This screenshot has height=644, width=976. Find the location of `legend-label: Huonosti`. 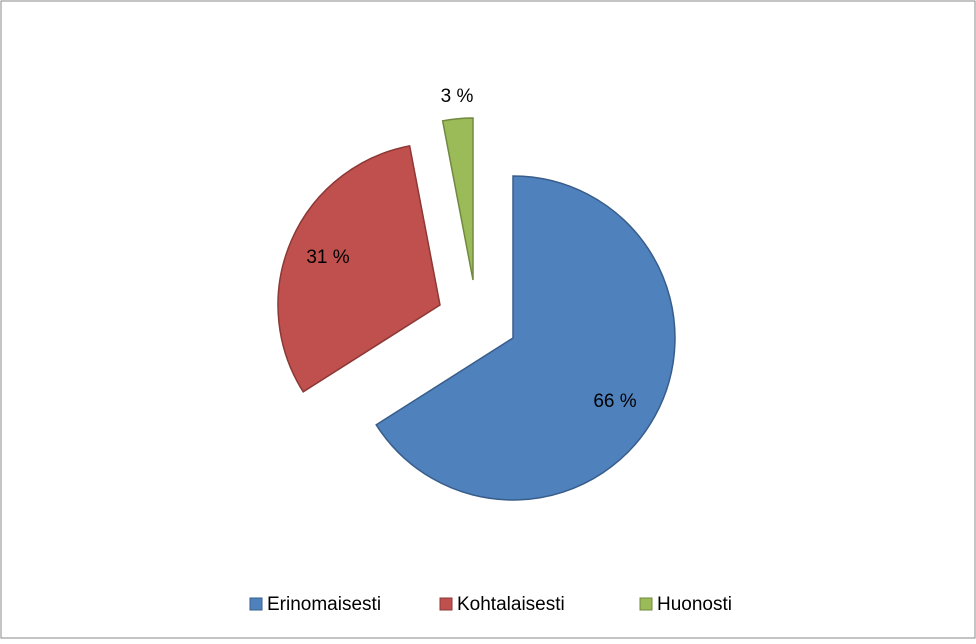

legend-label: Huonosti is located at coordinates (694, 604).